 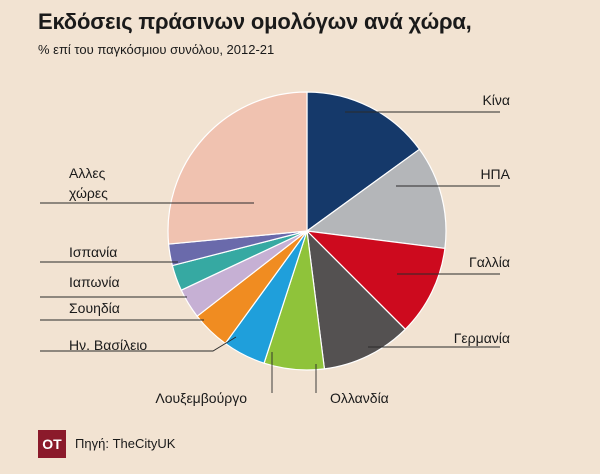 What do you see at coordinates (108, 345) in the screenshot?
I see `slice-label-7: Ην. Βασίλειο` at bounding box center [108, 345].